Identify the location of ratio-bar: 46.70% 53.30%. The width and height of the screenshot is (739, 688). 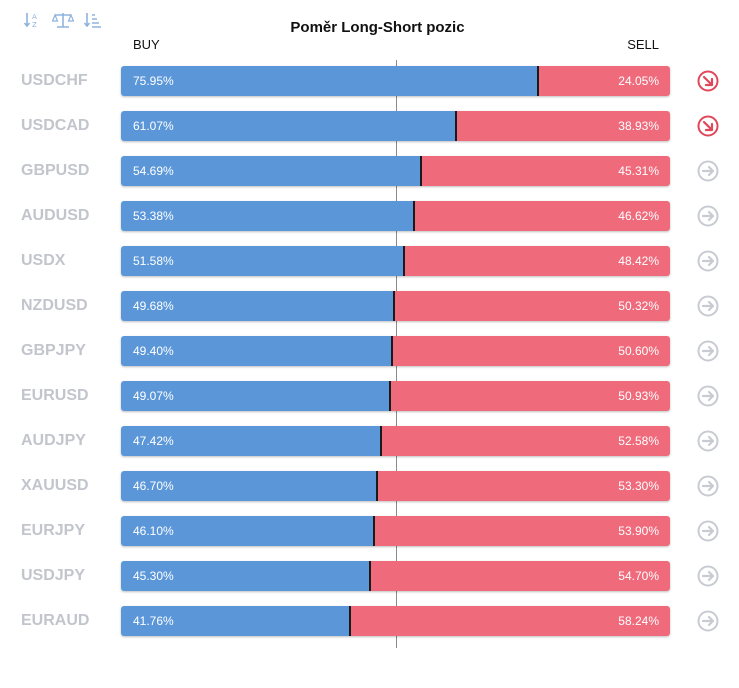
(395, 486).